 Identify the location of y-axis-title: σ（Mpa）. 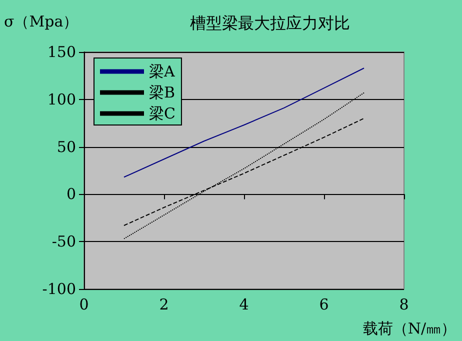
(41, 21).